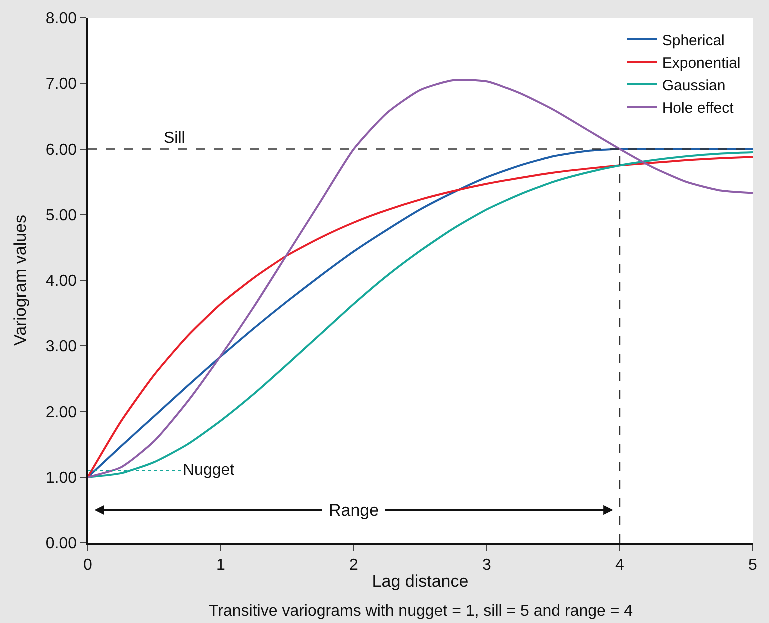 The image size is (769, 623). I want to click on y-tick-label: 8.00, so click(62, 19).